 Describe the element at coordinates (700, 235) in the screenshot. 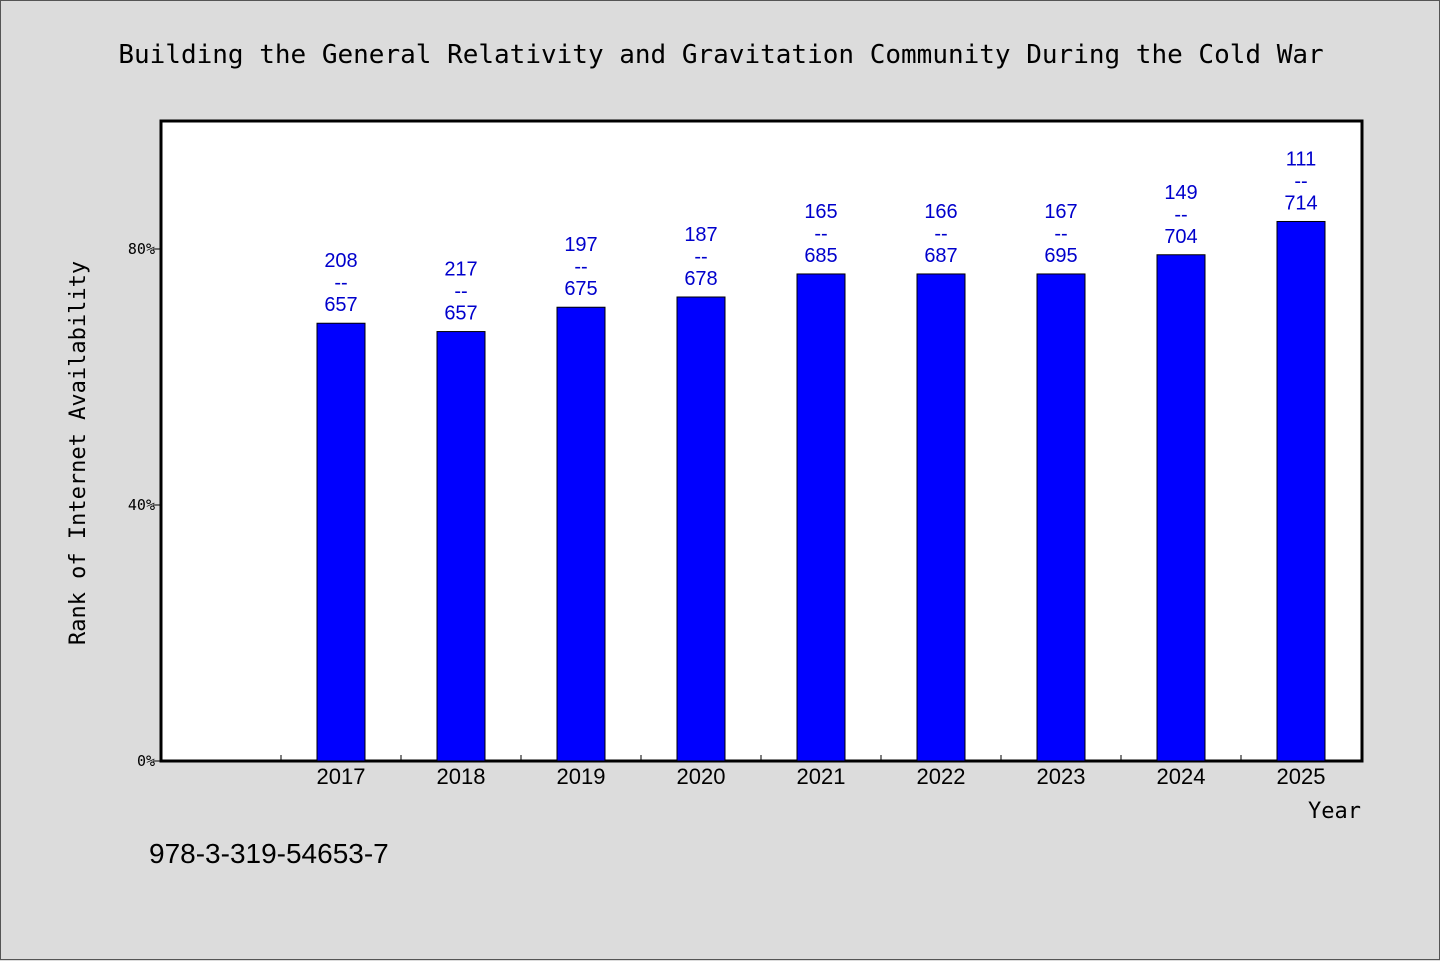

I see `data-label-2020-line-1: 187` at that location.